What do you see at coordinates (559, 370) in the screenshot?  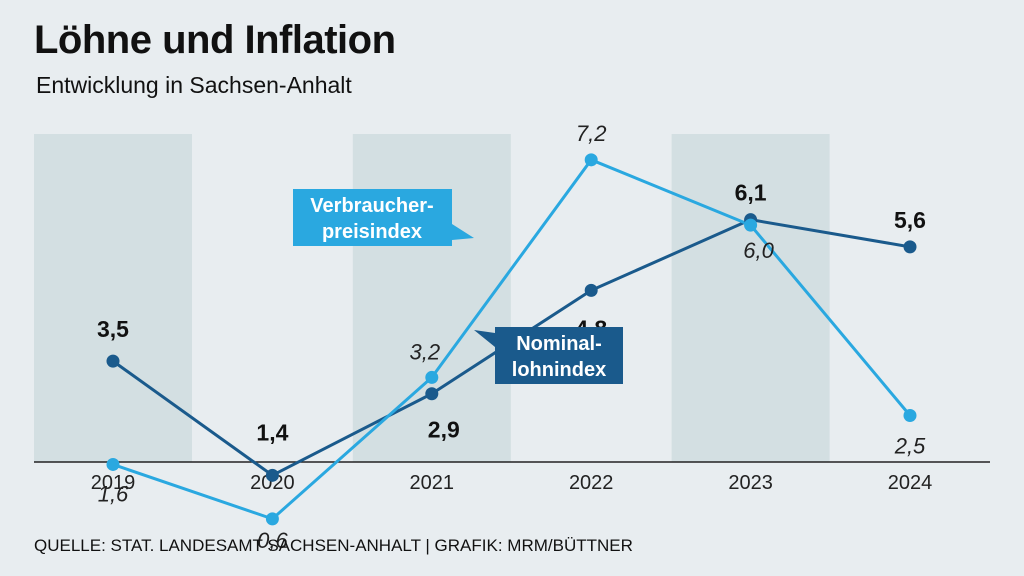 I see `nominal-series-label-line-2: lohnindex` at bounding box center [559, 370].